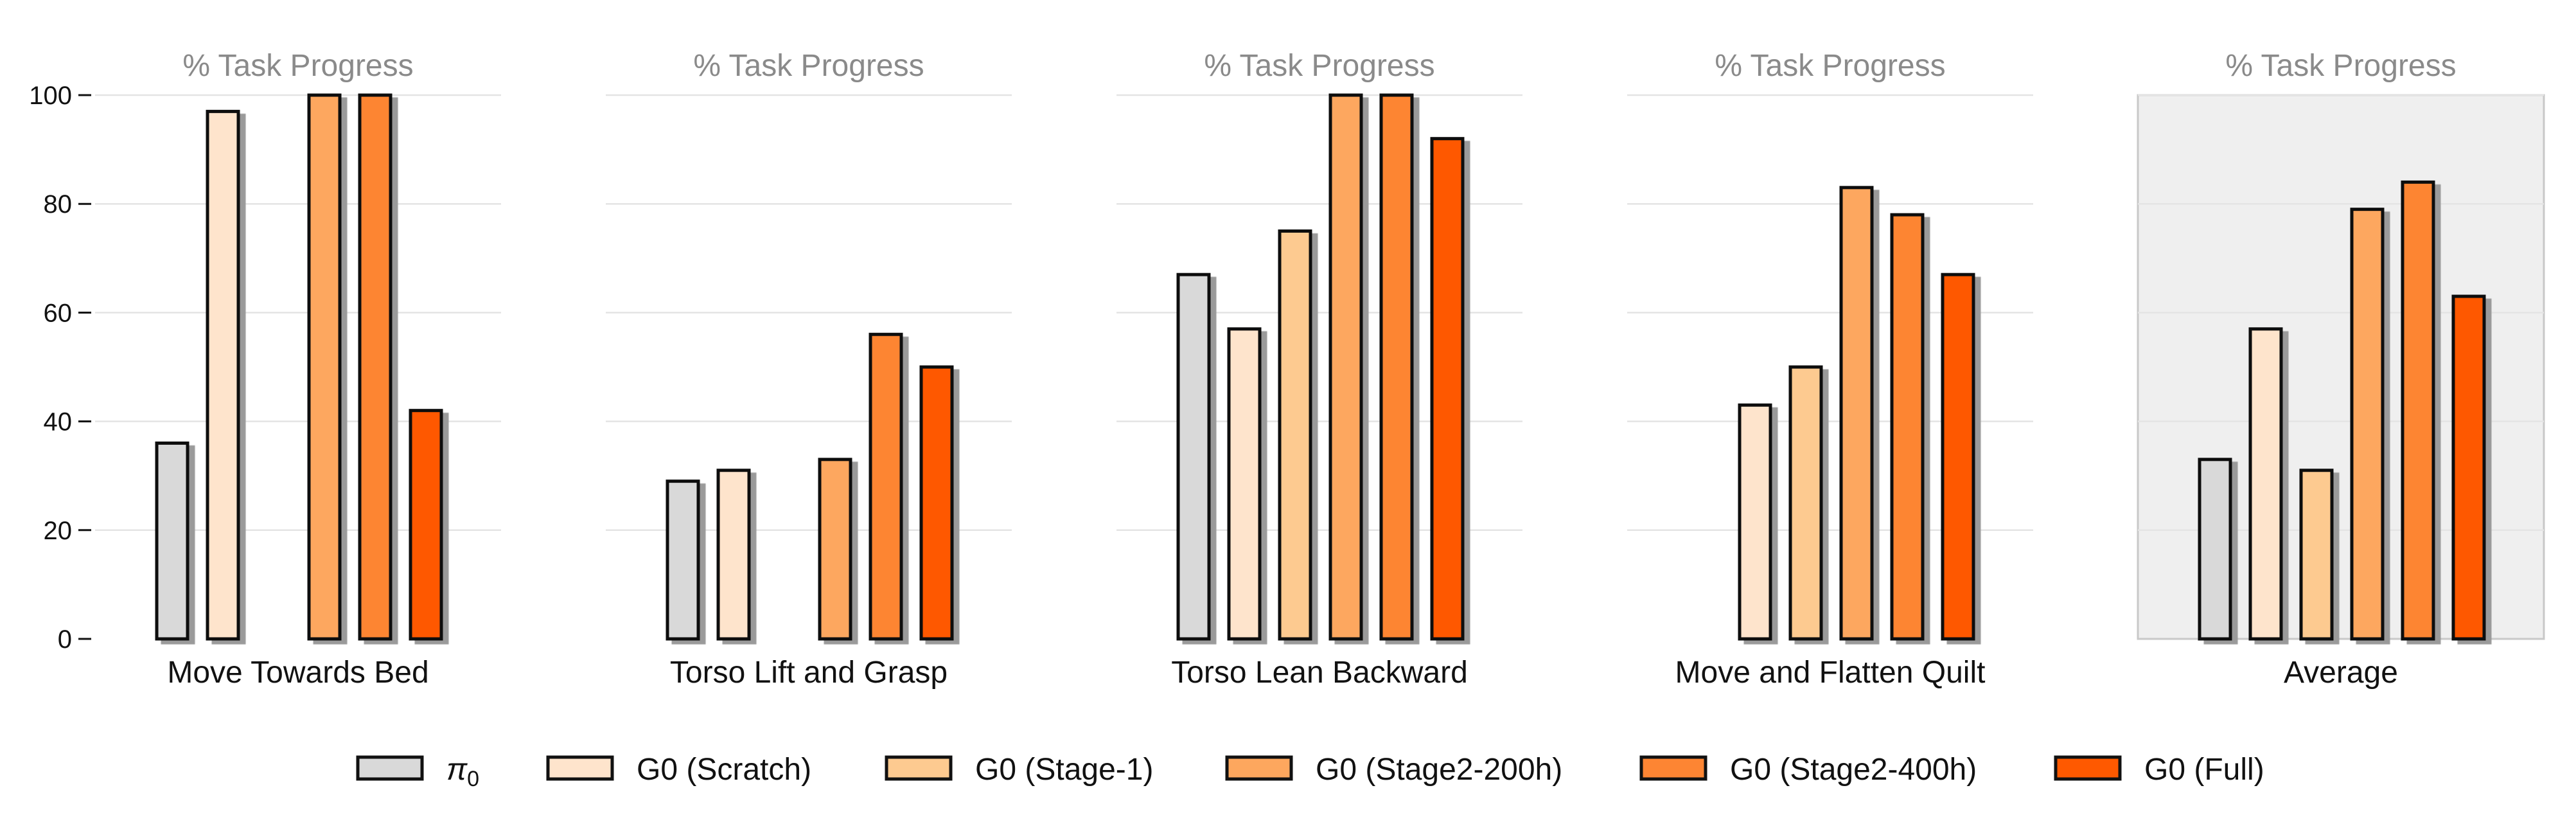 The width and height of the screenshot is (2576, 815). What do you see at coordinates (1853, 770) in the screenshot?
I see `legend-label-g0-stage2-400h: G0 (Stage2-400h)` at bounding box center [1853, 770].